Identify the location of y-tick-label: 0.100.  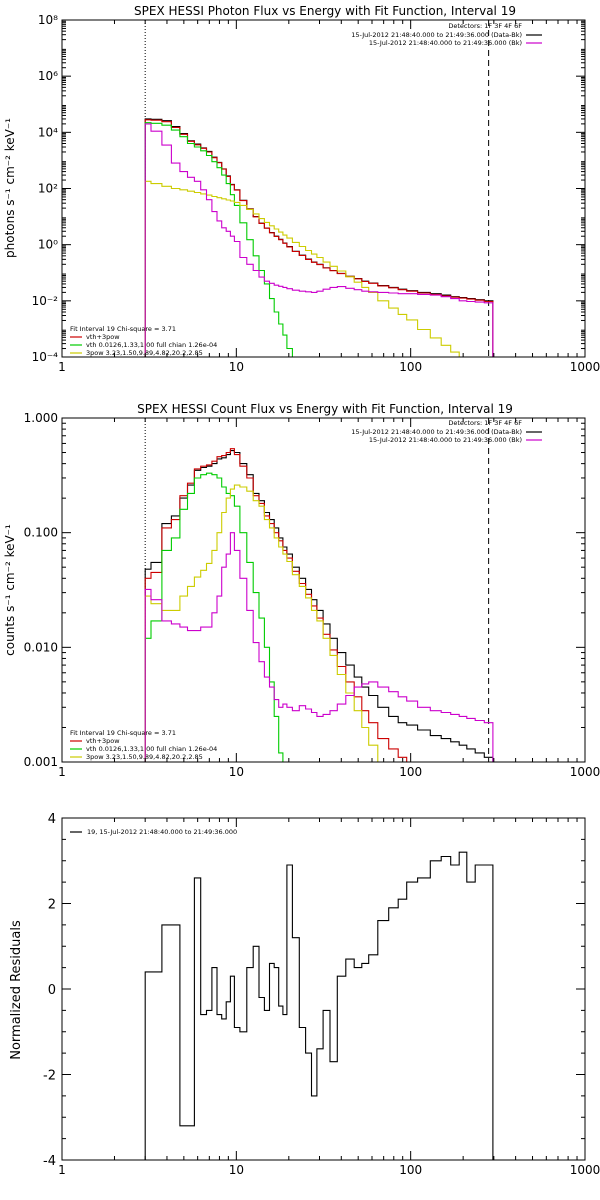
(41, 533).